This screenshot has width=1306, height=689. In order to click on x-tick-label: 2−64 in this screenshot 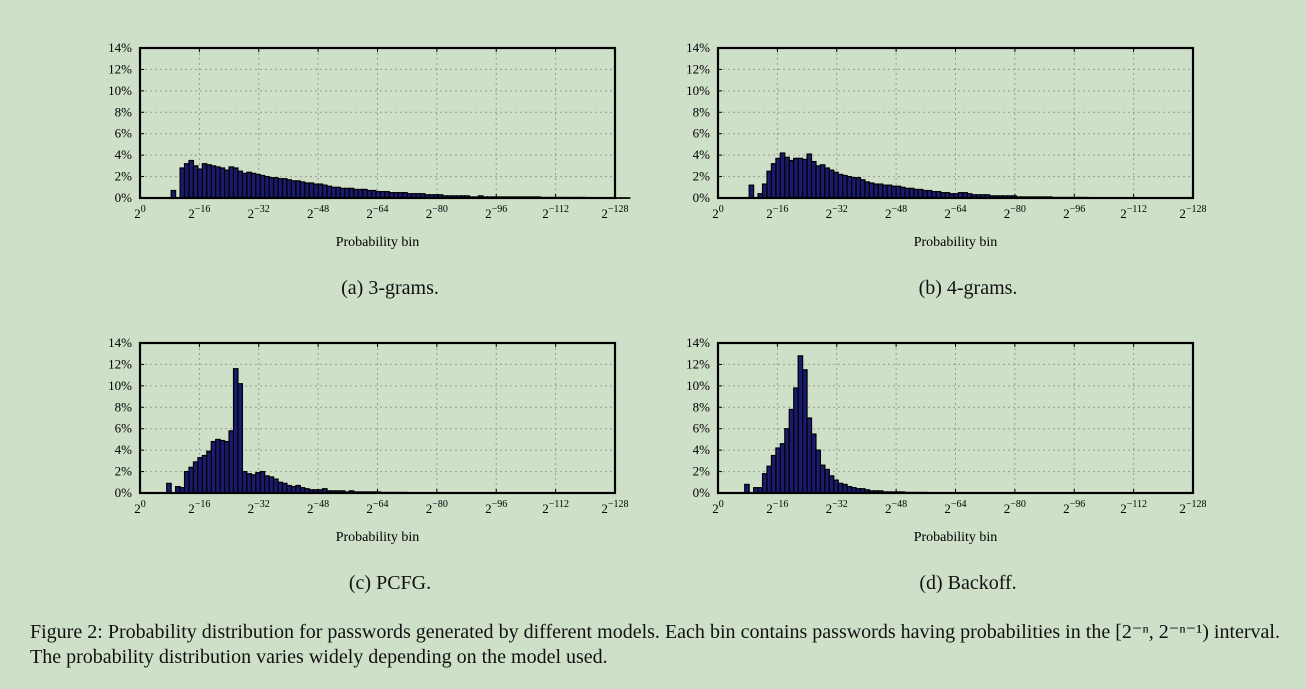, I will do `click(955, 507)`.